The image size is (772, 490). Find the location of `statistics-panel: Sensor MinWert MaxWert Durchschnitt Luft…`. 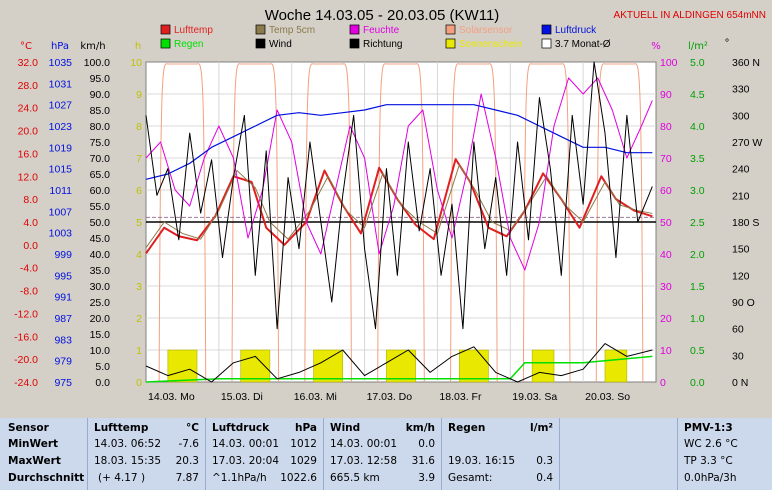

statistics-panel: Sensor MinWert MaxWert Durchschnitt Luft… is located at coordinates (386, 454).